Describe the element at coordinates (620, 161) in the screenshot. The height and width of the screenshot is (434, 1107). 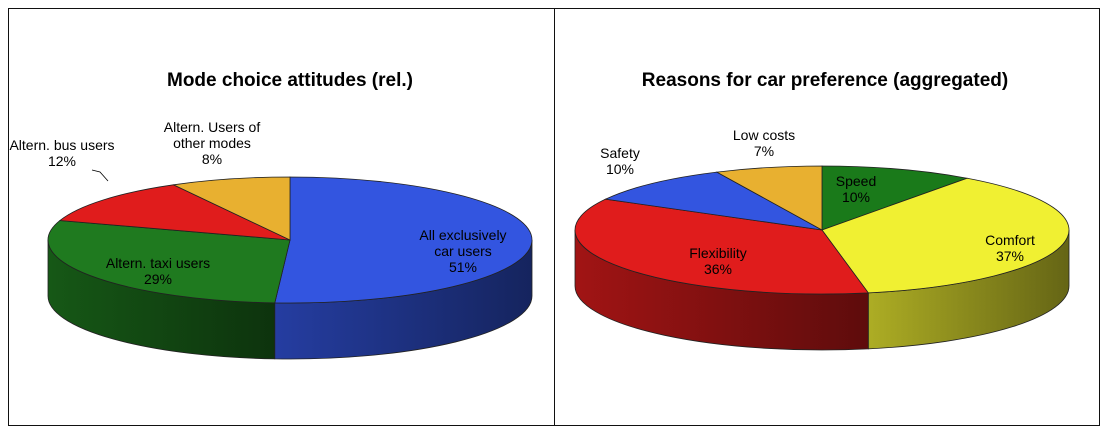
I see `label-safety: Safety 10%` at that location.